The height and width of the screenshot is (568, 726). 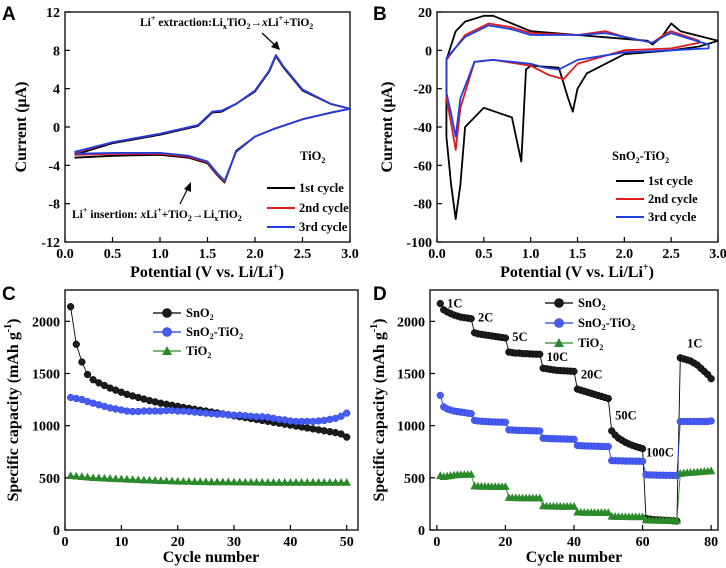 I want to click on panel-d-rate-label-1: 1C, so click(x=454, y=304).